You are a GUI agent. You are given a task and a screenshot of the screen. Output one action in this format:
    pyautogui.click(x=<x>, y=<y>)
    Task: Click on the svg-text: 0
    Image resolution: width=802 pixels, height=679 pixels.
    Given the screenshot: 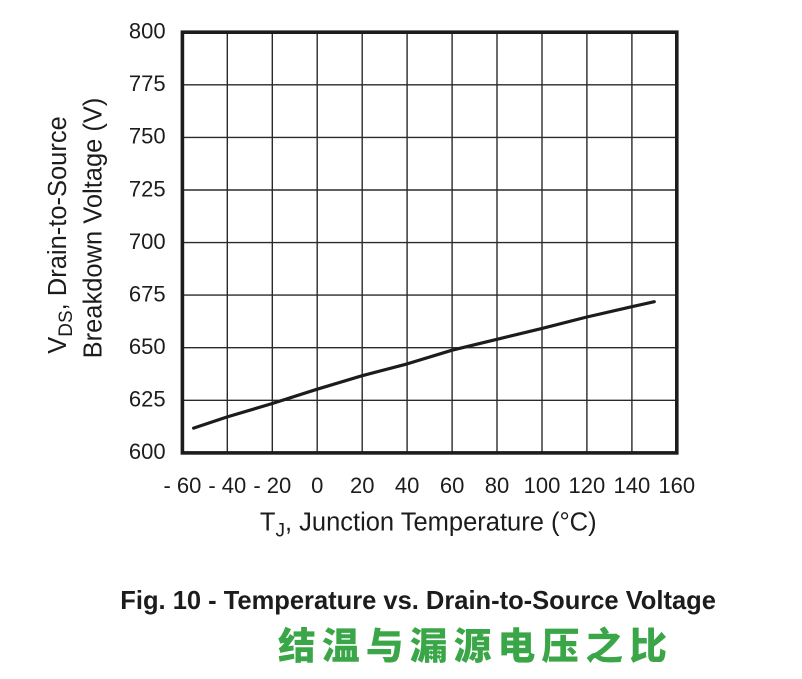 What is the action you would take?
    pyautogui.click(x=317, y=485)
    